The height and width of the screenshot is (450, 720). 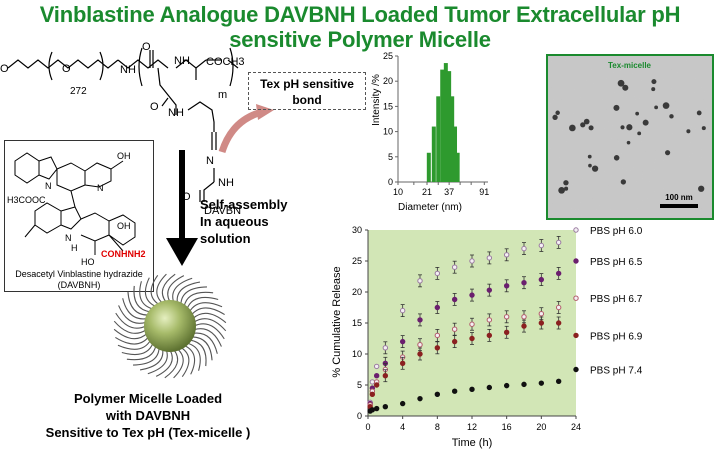 What do you see at coordinates (154, 107) in the screenshot?
I see `oxo-label: O` at bounding box center [154, 107].